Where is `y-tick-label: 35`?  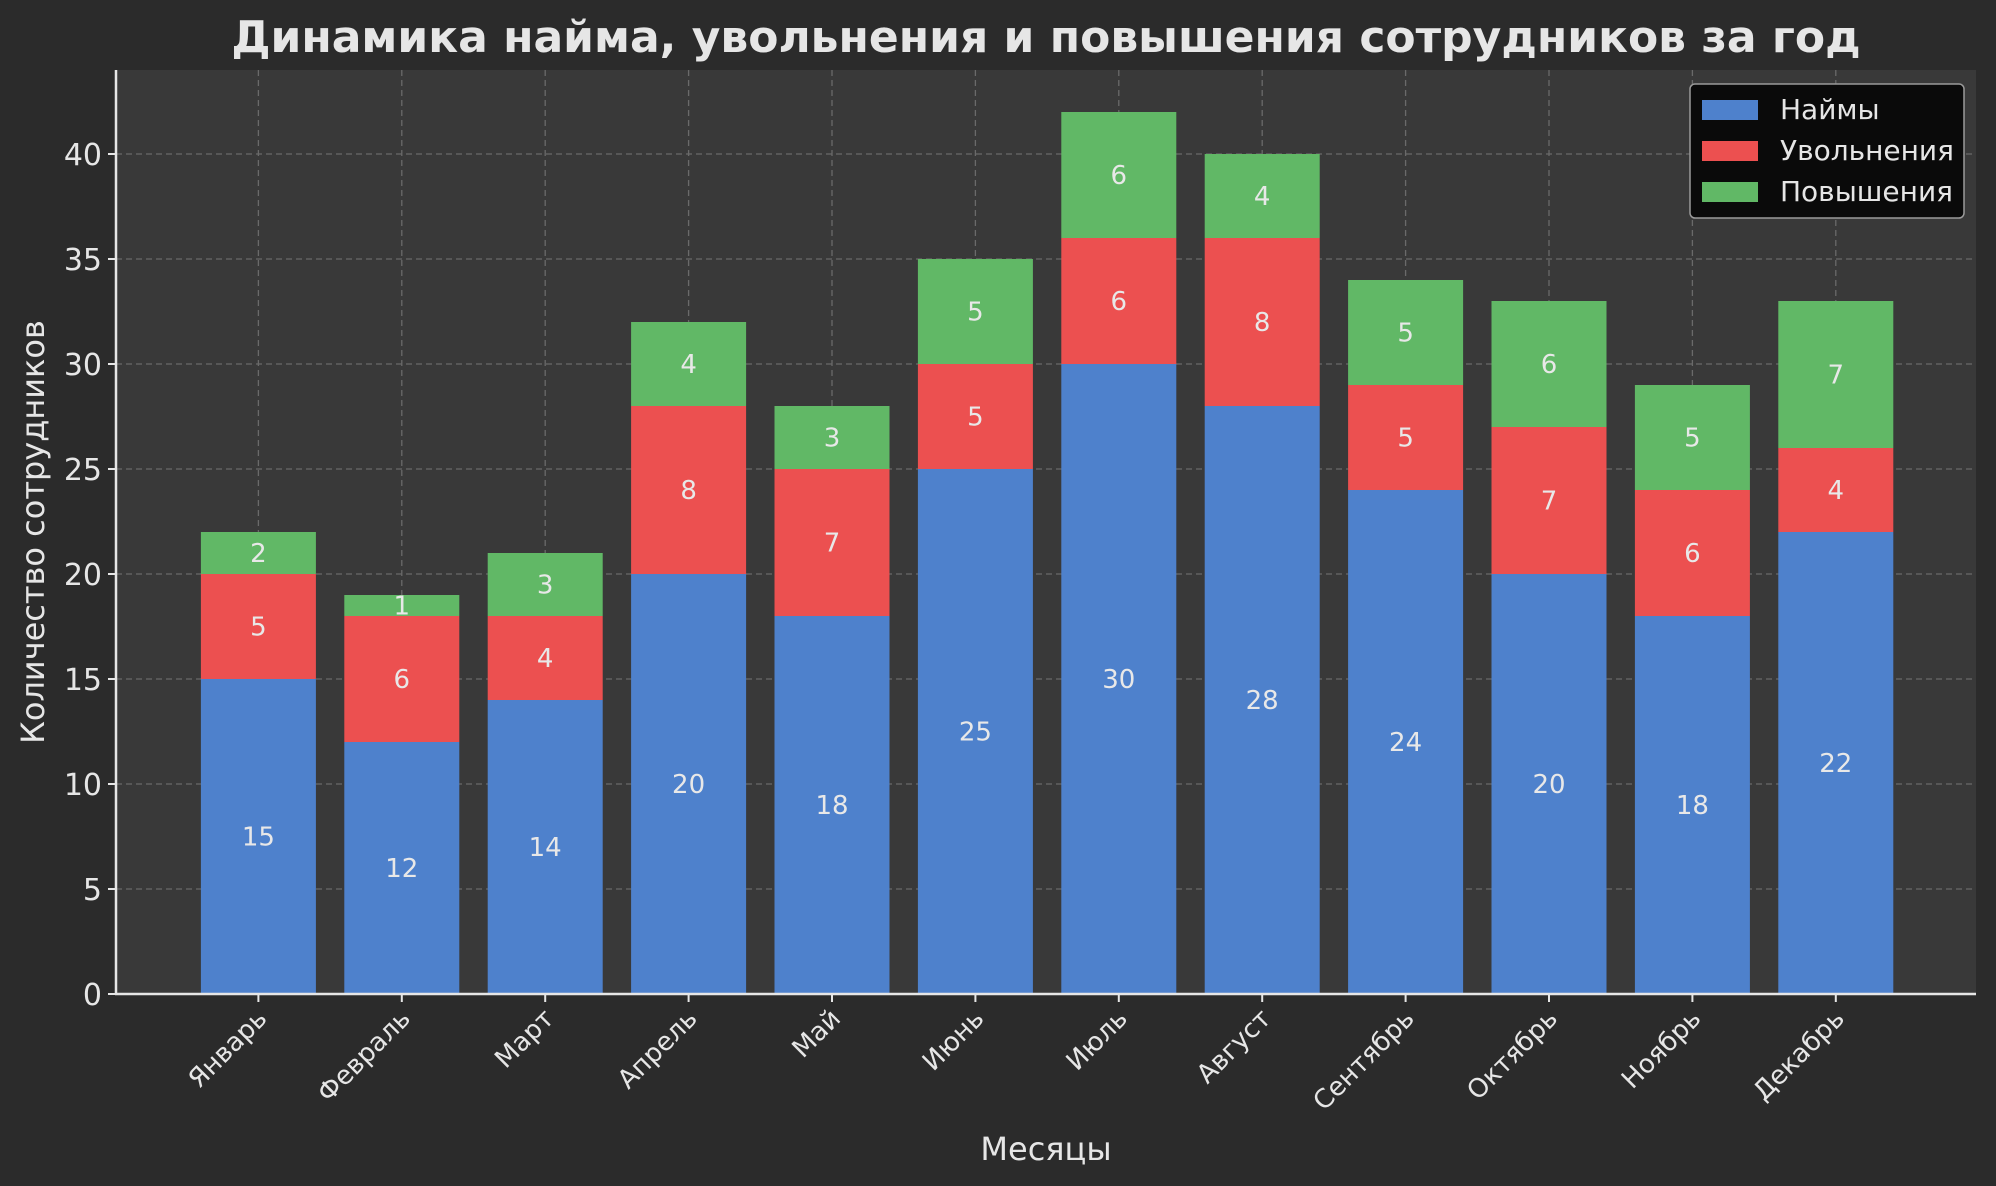
y-tick-label: 35 is located at coordinates (83, 260).